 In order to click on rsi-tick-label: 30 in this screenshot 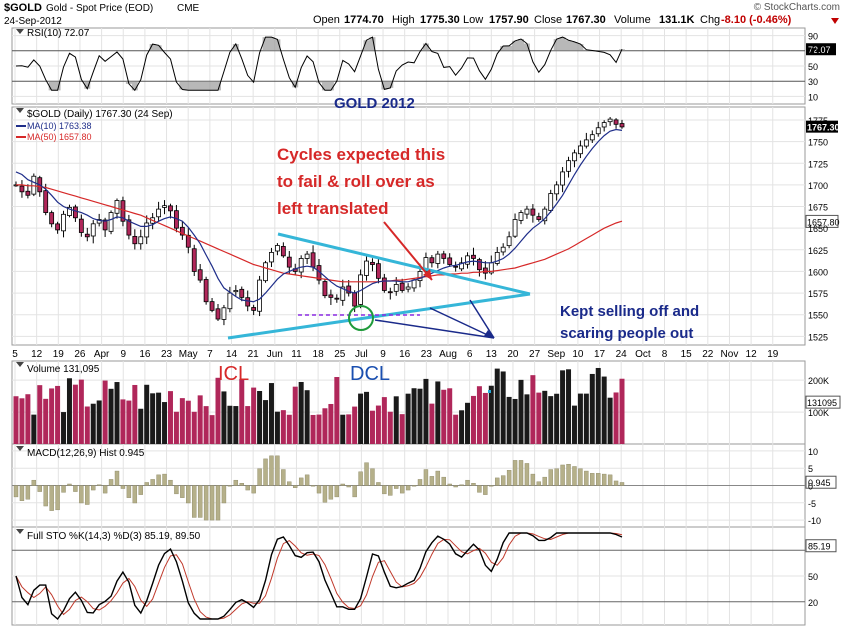, I will do `click(813, 82)`.